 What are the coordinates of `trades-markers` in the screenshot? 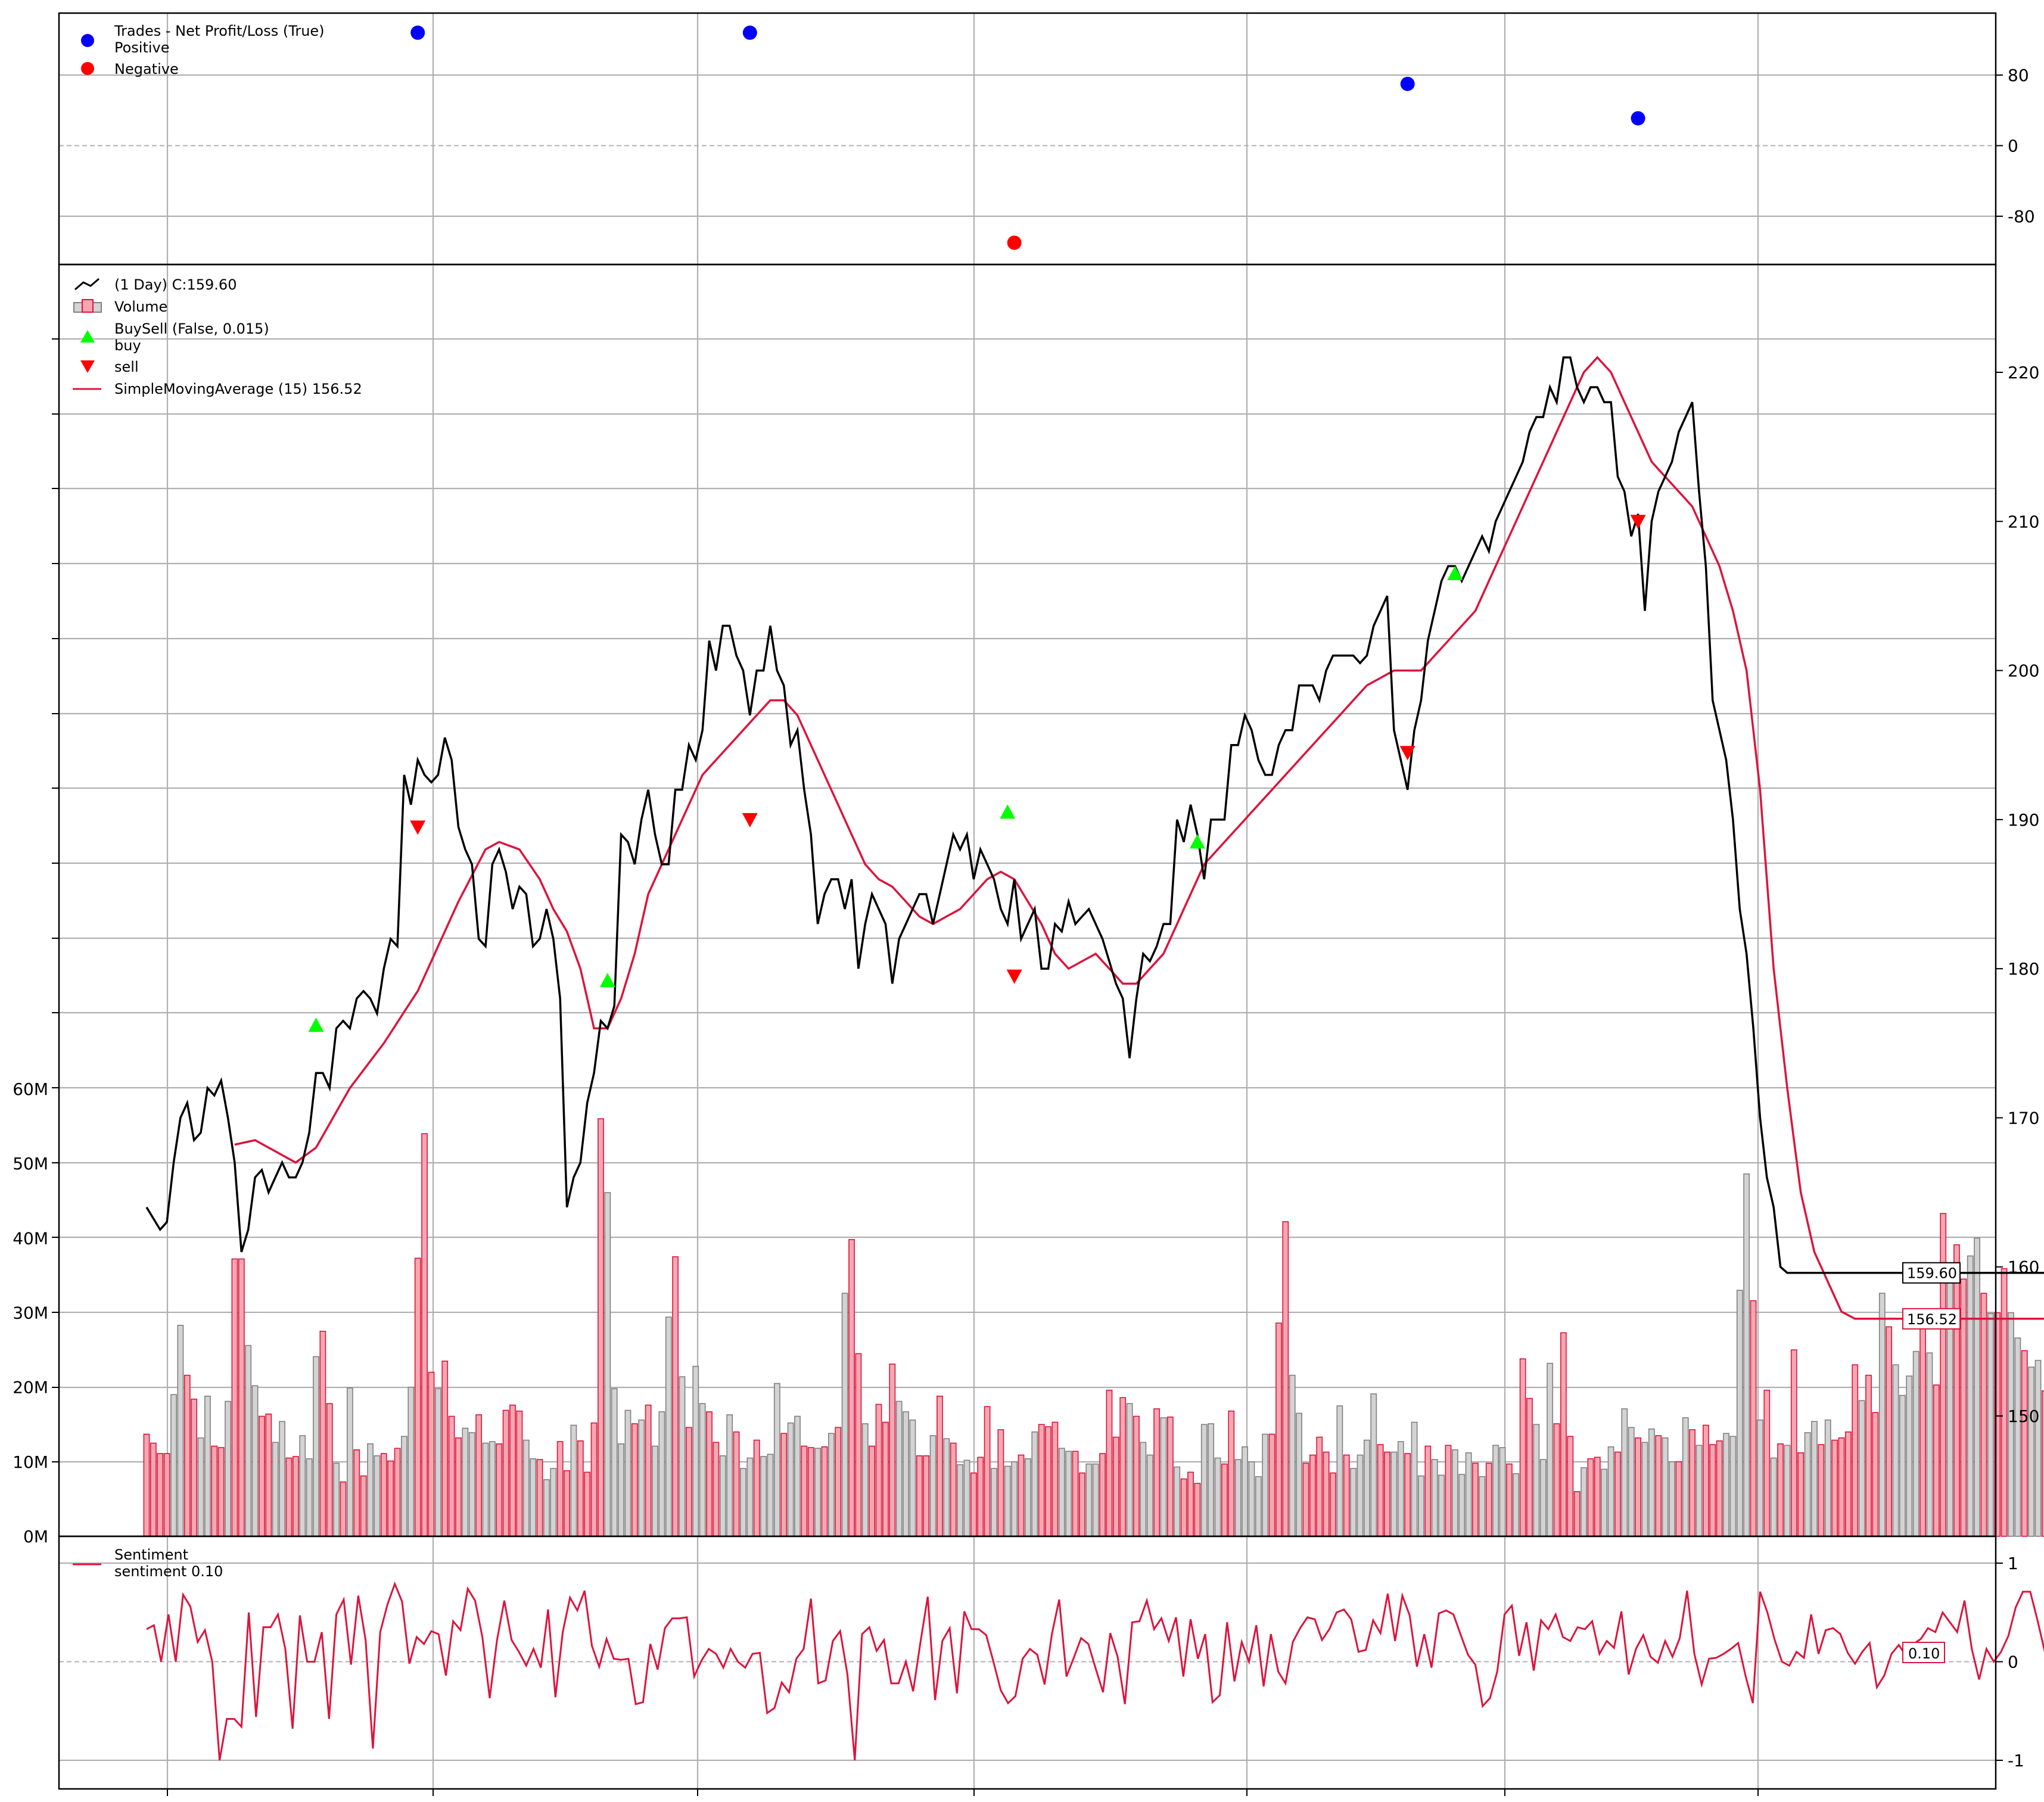 It's located at (1027, 138).